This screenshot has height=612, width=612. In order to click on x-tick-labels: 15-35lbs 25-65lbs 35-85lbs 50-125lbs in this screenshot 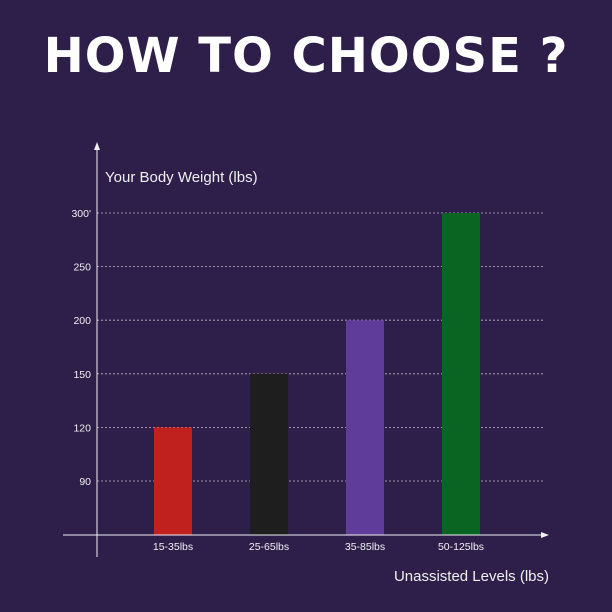, I will do `click(318, 547)`.